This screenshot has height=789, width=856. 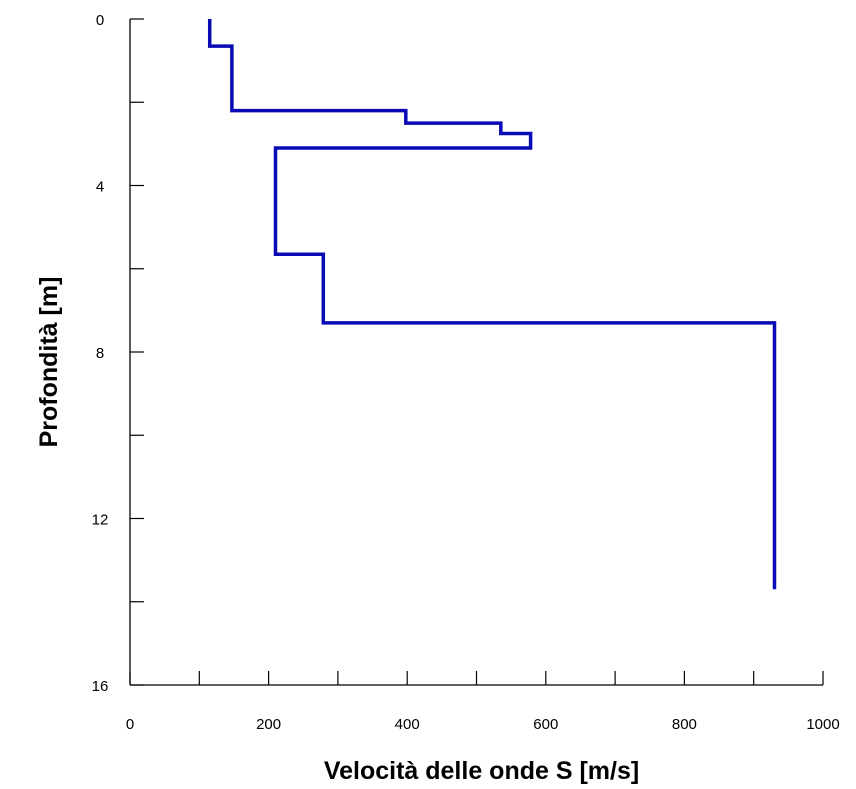 What do you see at coordinates (100, 20) in the screenshot?
I see `y-tick-label: 0` at bounding box center [100, 20].